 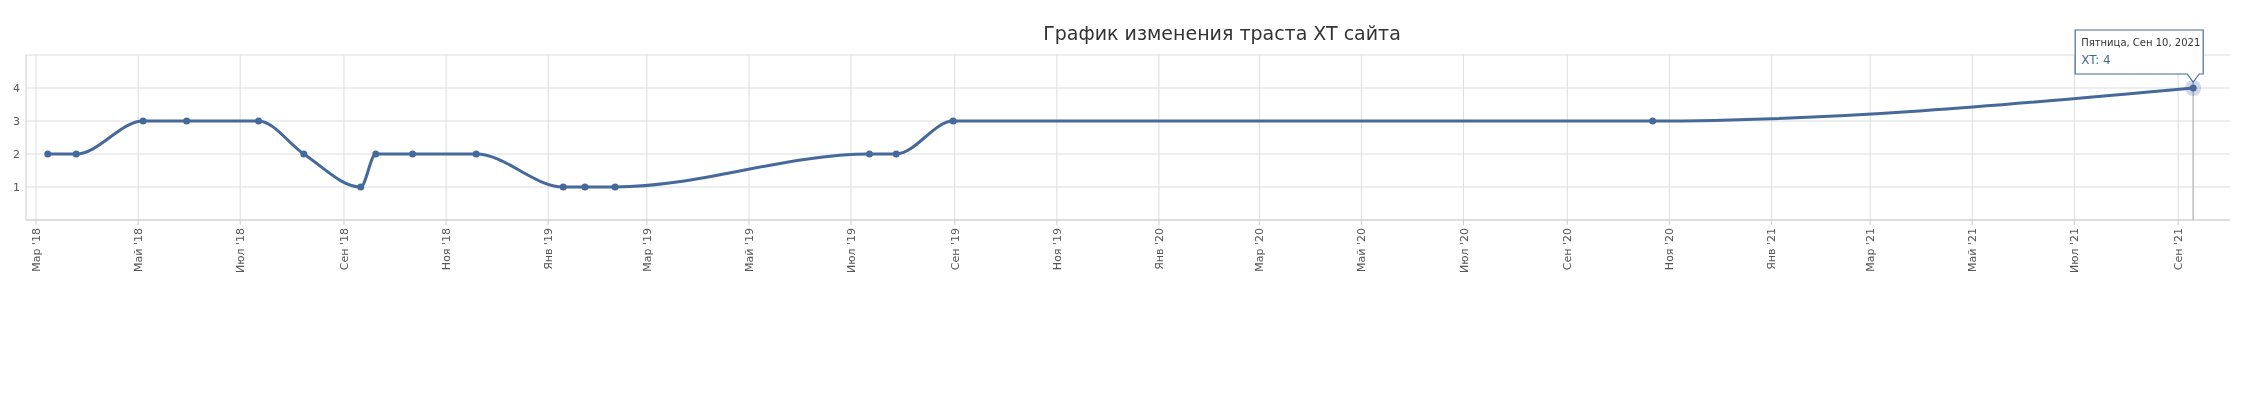 I want to click on x-tick-label: Июл '21, so click(x=2075, y=251).